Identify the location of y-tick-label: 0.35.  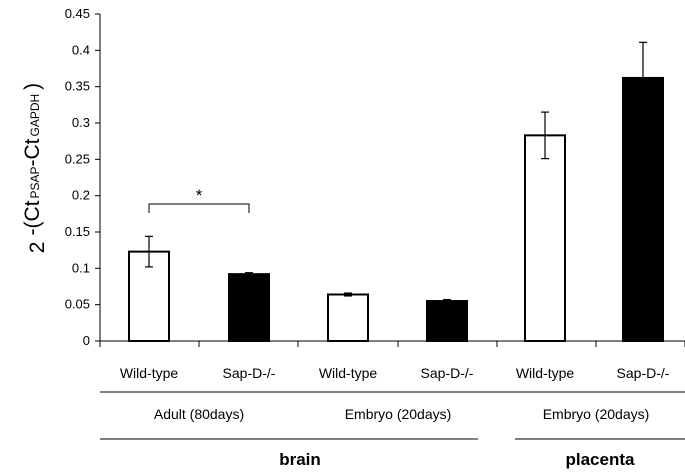
(77, 86).